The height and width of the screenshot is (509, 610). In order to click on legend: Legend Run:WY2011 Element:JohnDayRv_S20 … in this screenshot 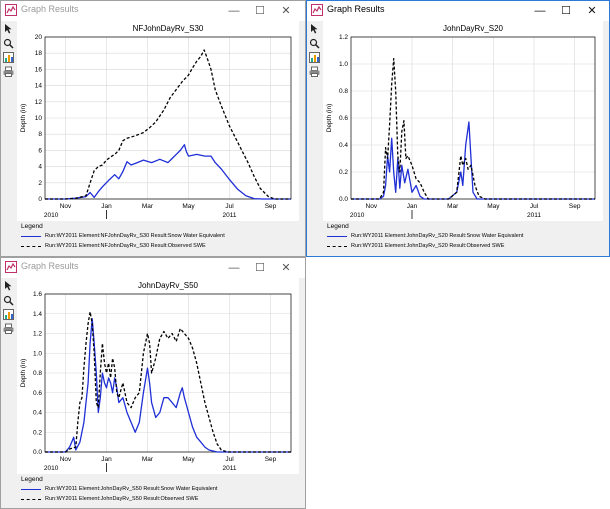, I will do `click(463, 239)`.